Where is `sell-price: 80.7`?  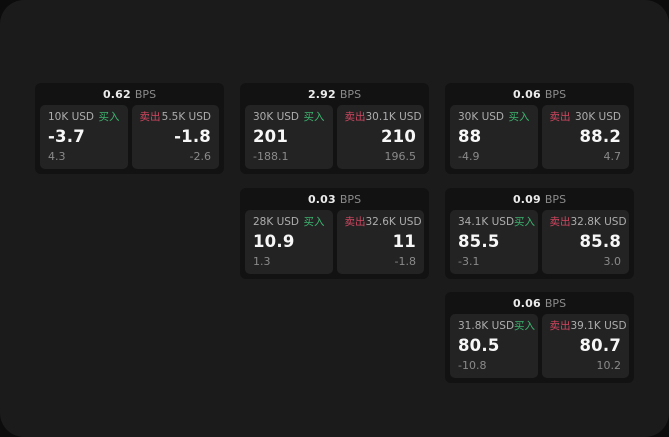 sell-price: 80.7 is located at coordinates (600, 345).